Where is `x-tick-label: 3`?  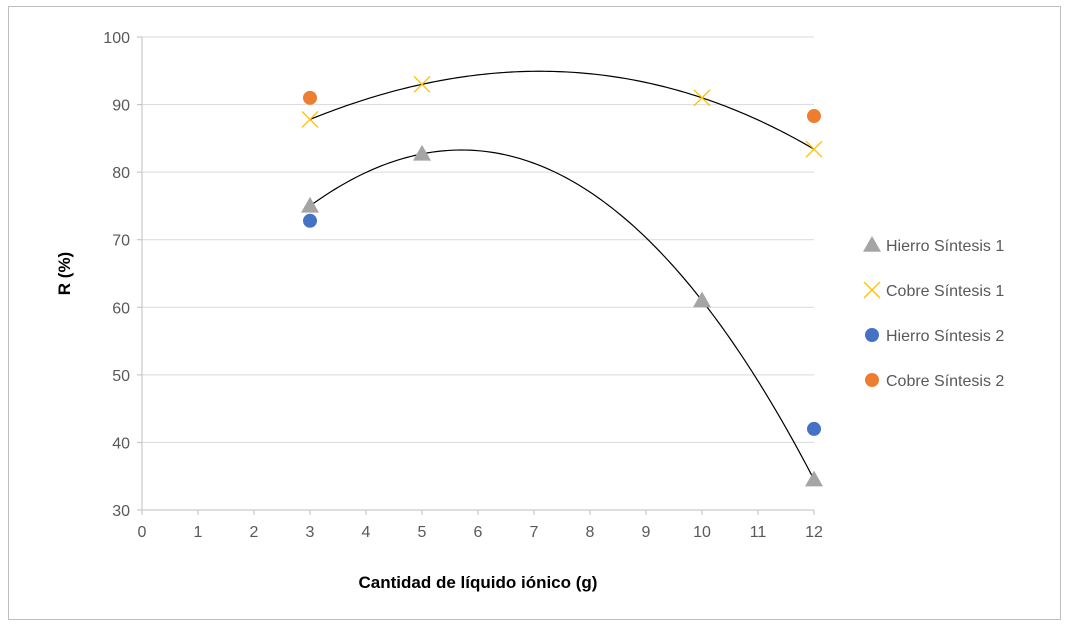
x-tick-label: 3 is located at coordinates (310, 532).